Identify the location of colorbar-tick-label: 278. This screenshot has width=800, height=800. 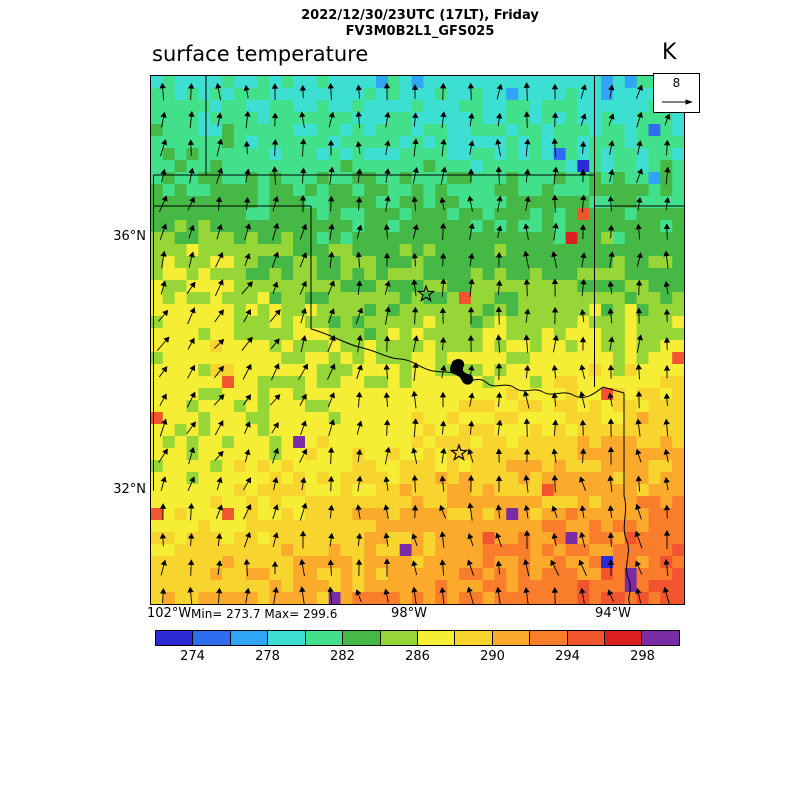
(267, 656).